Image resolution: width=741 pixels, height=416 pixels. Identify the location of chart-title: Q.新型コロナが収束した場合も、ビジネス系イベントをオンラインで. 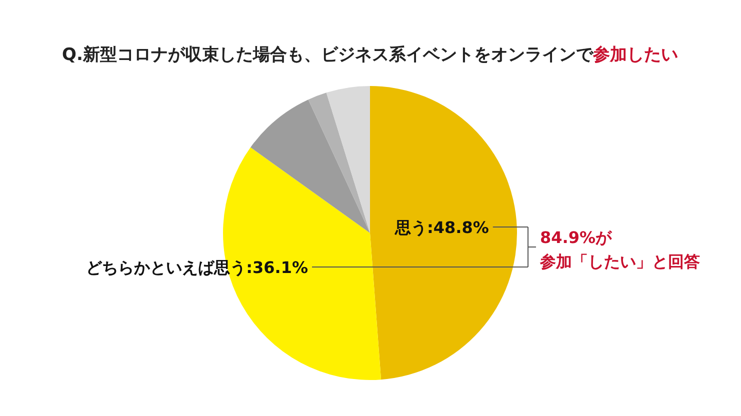
(328, 55).